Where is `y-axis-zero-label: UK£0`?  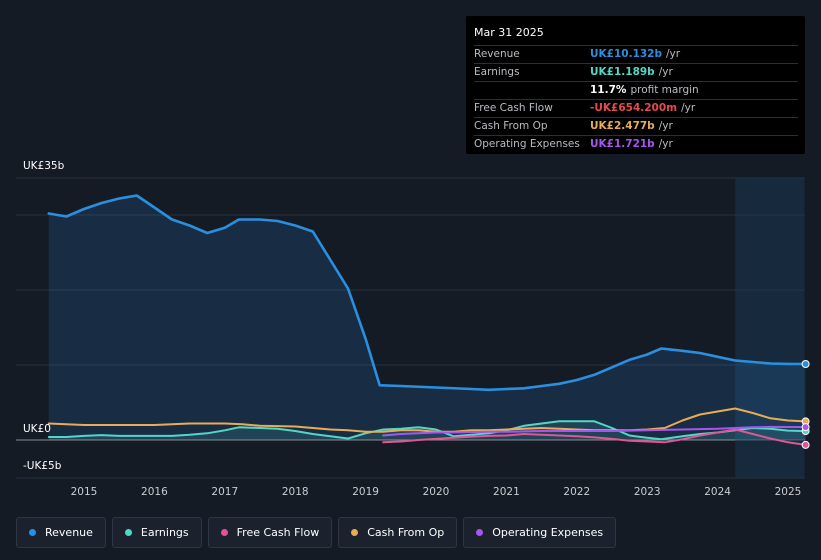 y-axis-zero-label: UK£0 is located at coordinates (37, 429).